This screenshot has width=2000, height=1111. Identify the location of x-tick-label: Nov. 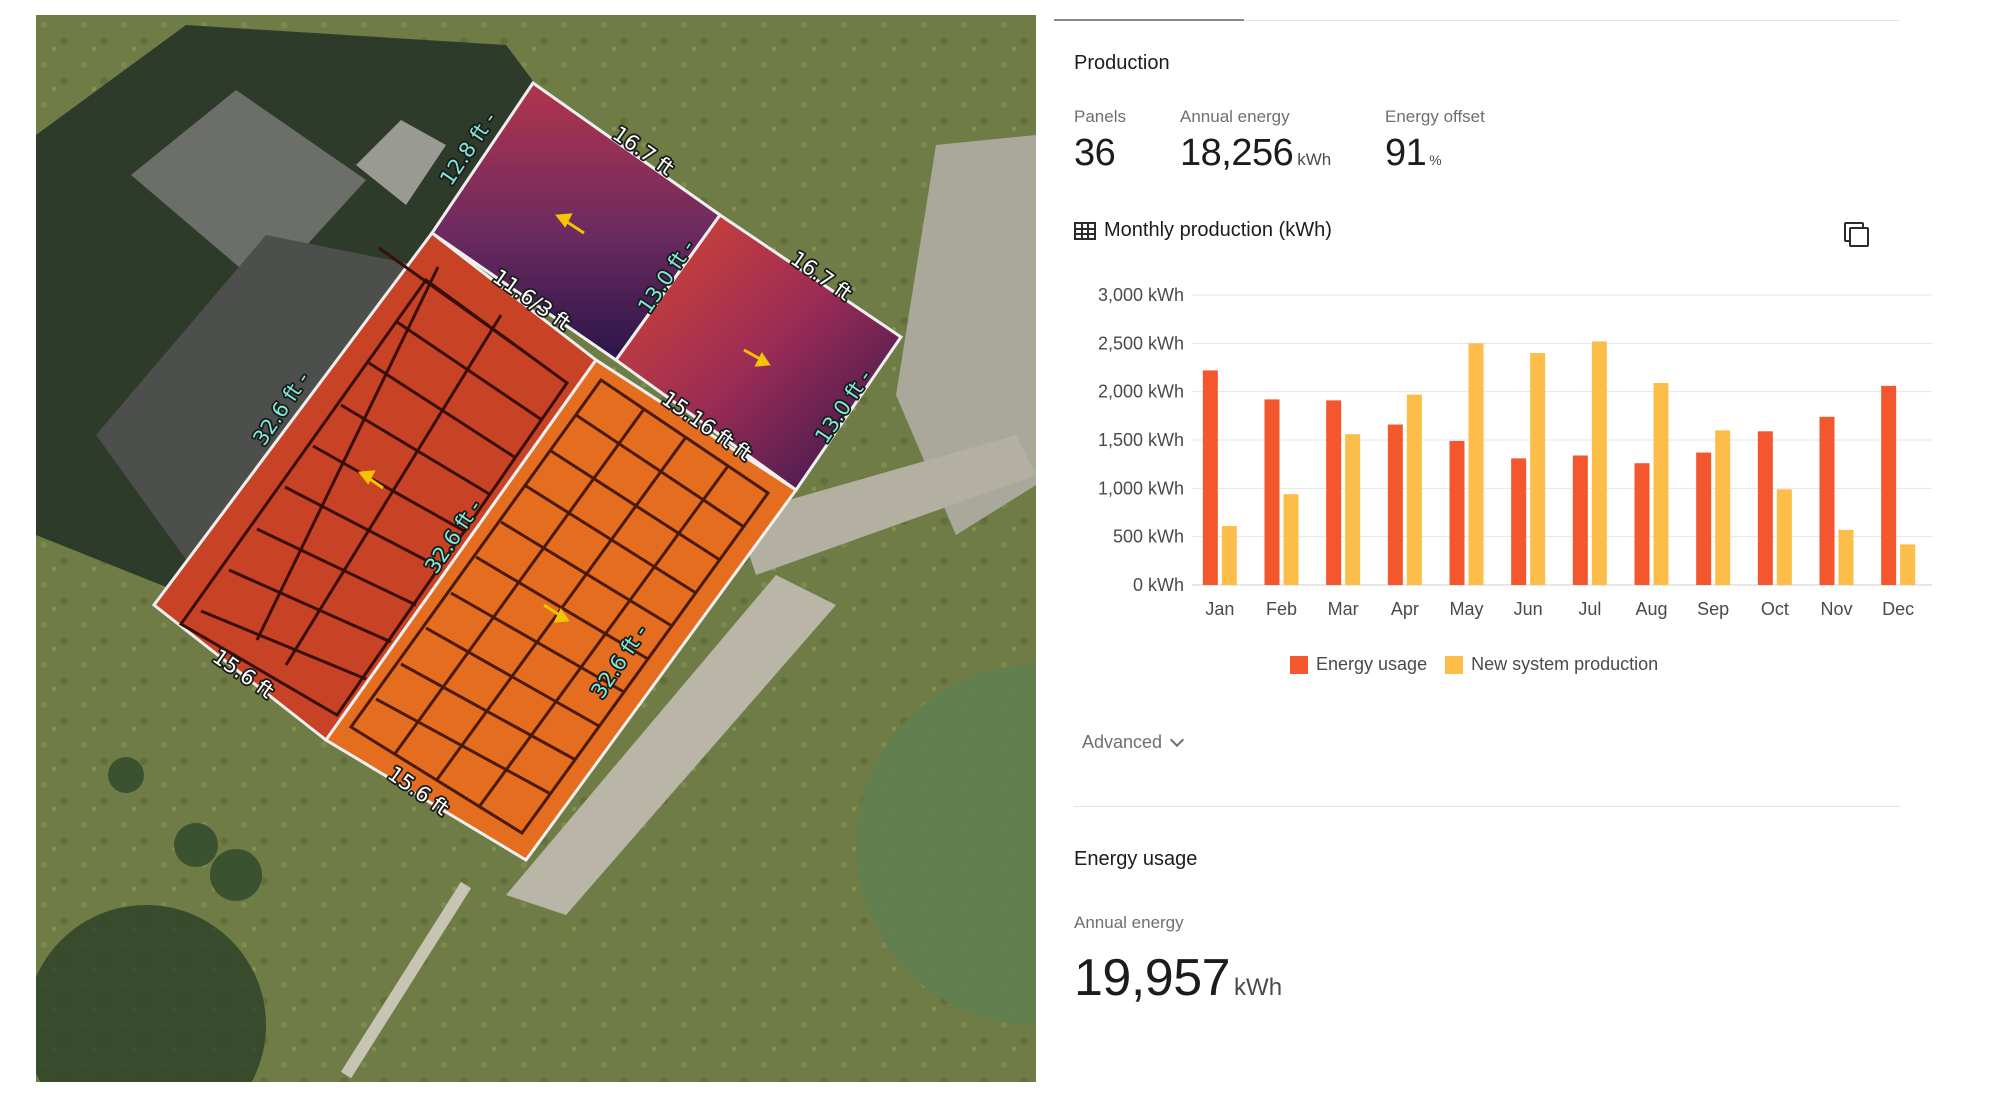
(1836, 609).